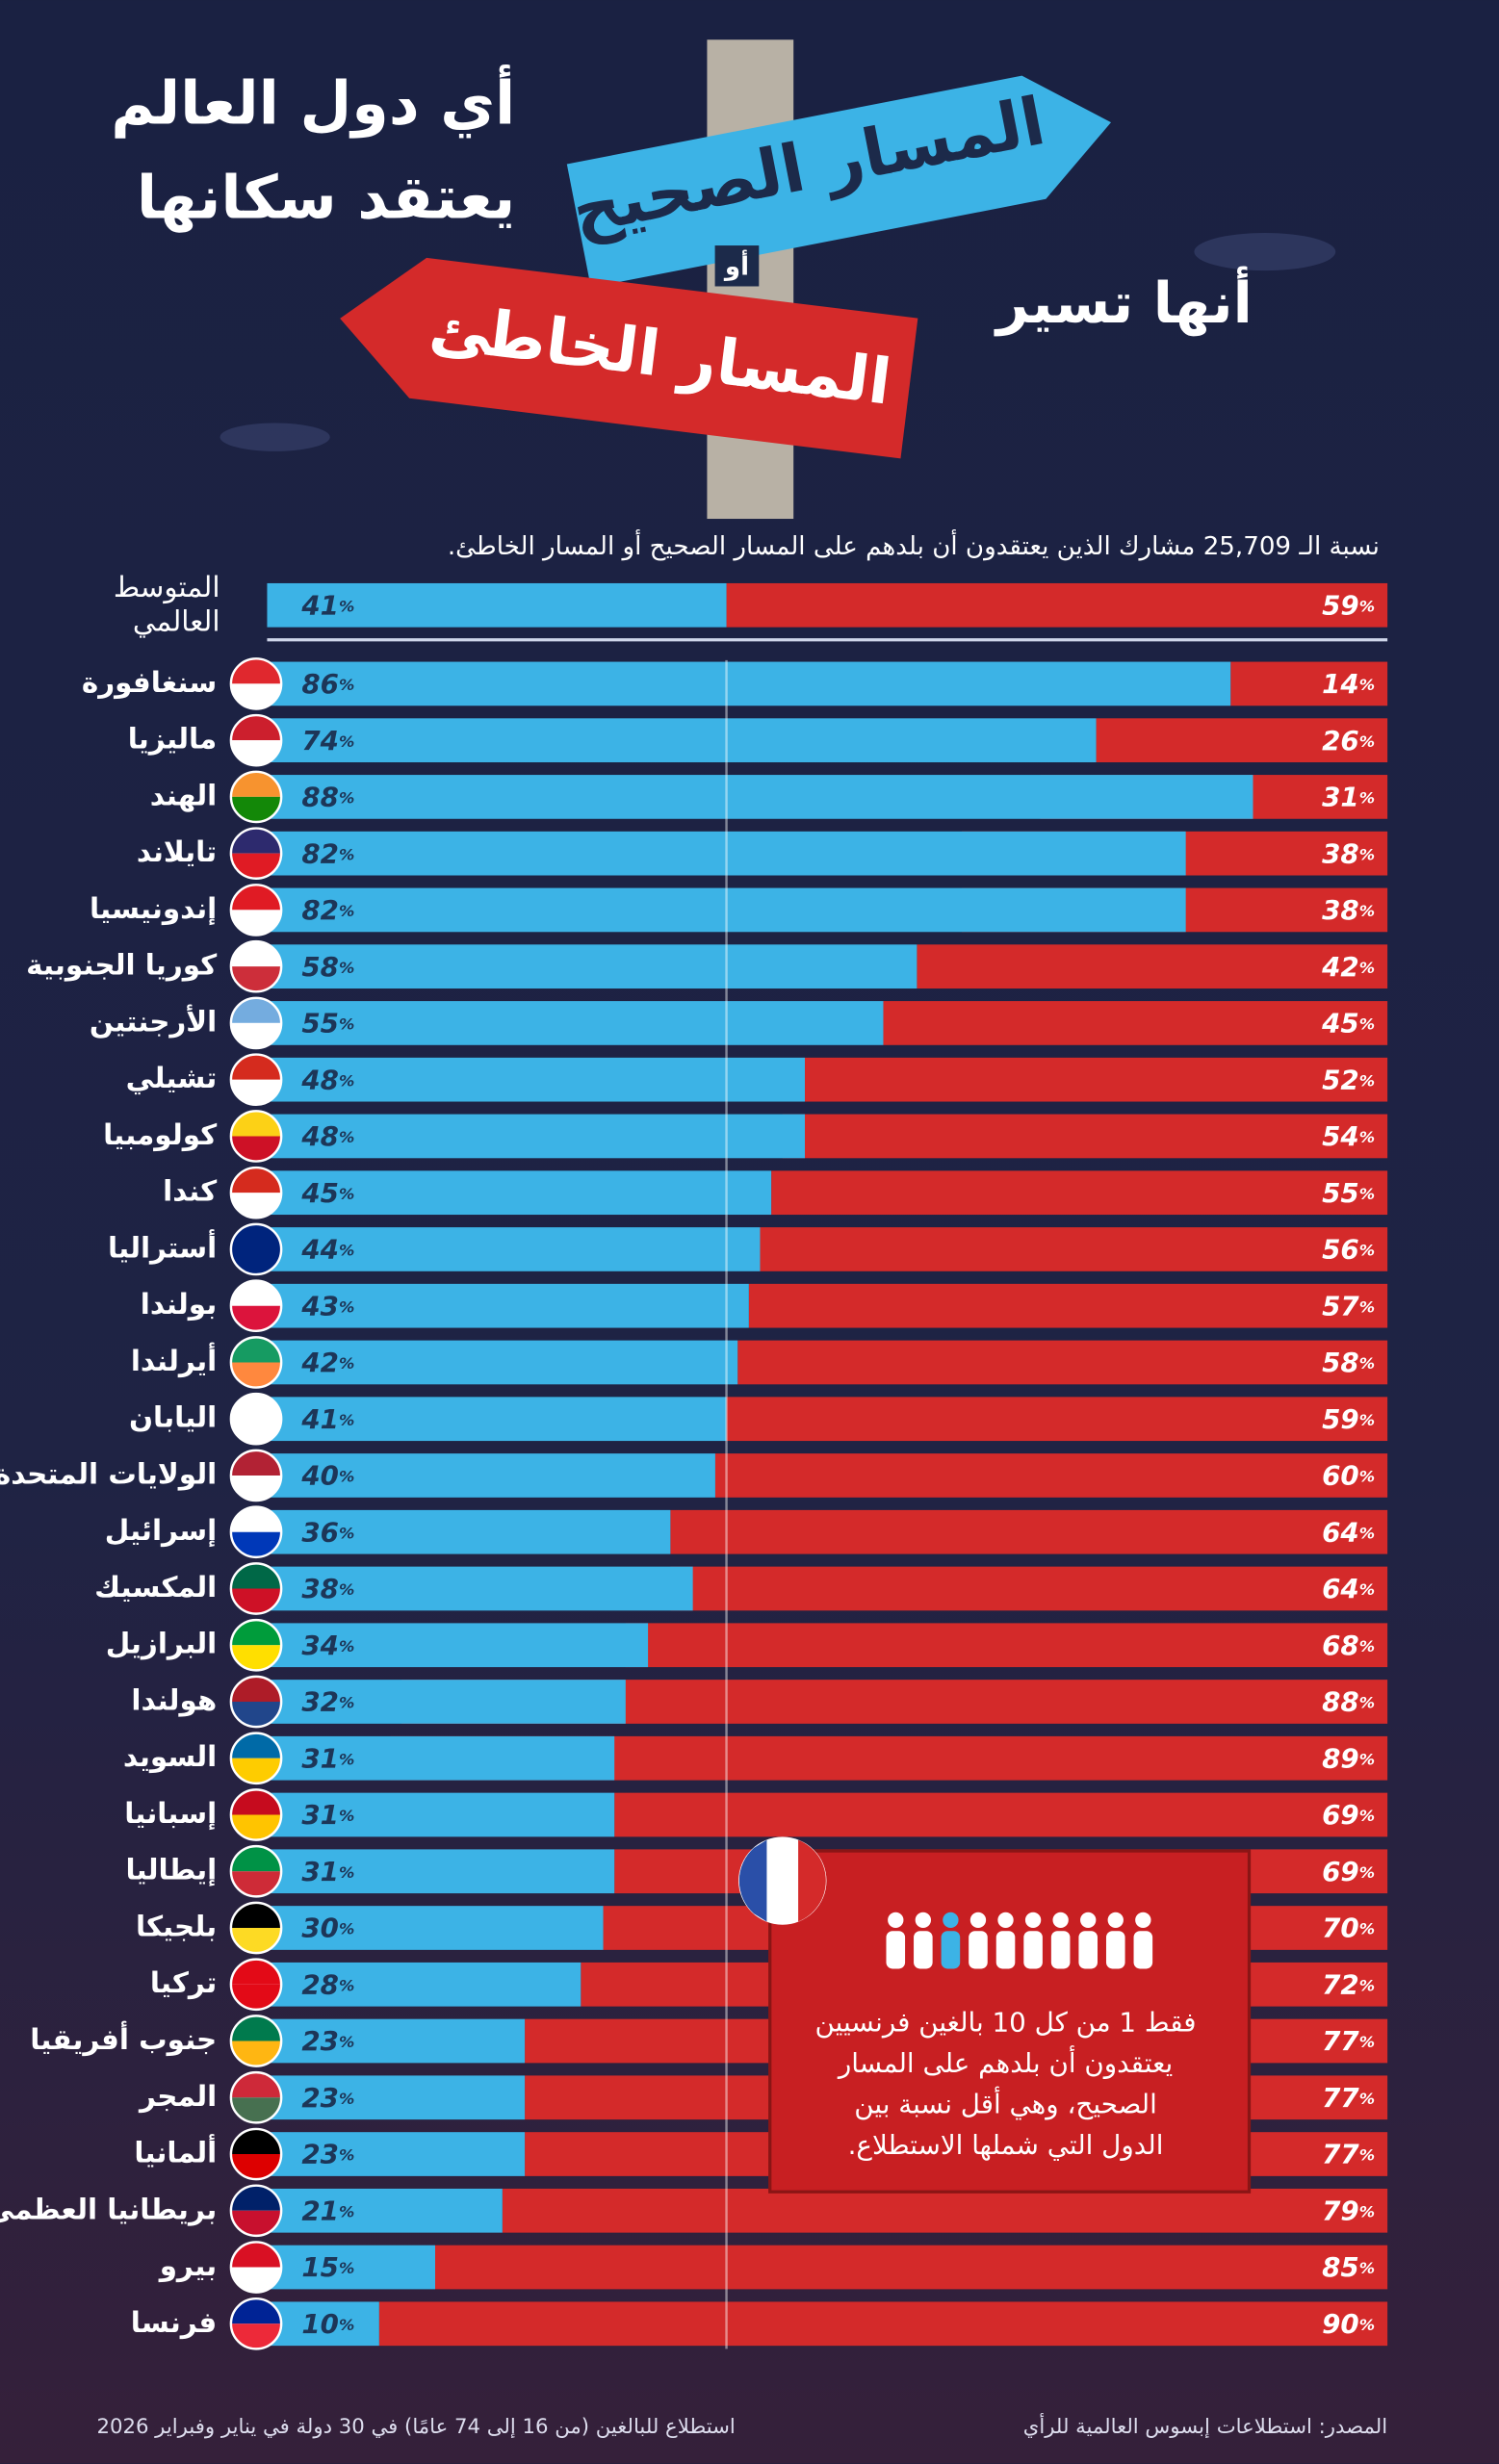 The width and height of the screenshot is (1499, 2464). Describe the element at coordinates (327, 1250) in the screenshot. I see `value-label: 44%` at that location.